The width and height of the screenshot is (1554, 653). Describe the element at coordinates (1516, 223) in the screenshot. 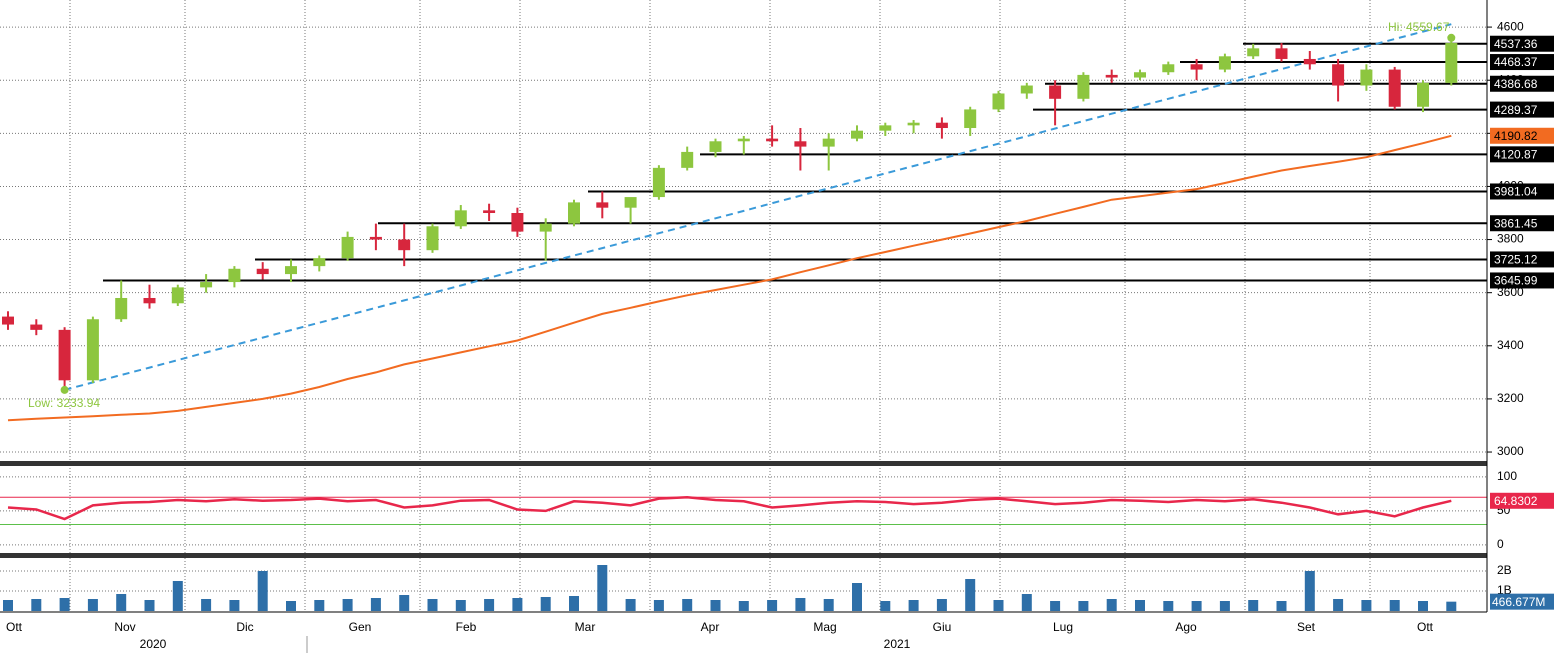

I see `level-tag-label: 3861.45` at that location.